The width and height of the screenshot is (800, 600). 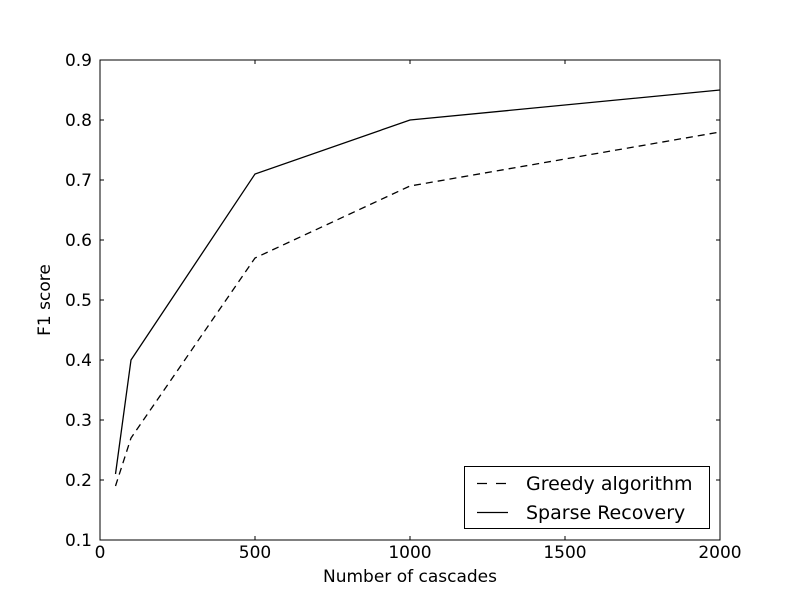 I want to click on y-tick-label: 0.5, so click(x=78, y=301).